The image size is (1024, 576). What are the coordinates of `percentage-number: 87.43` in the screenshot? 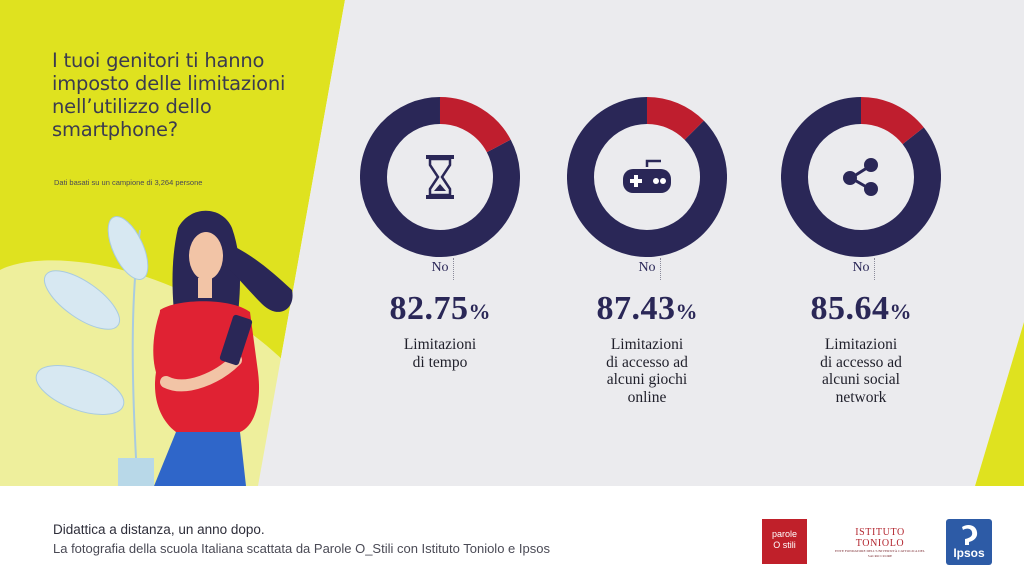 It's located at (636, 308).